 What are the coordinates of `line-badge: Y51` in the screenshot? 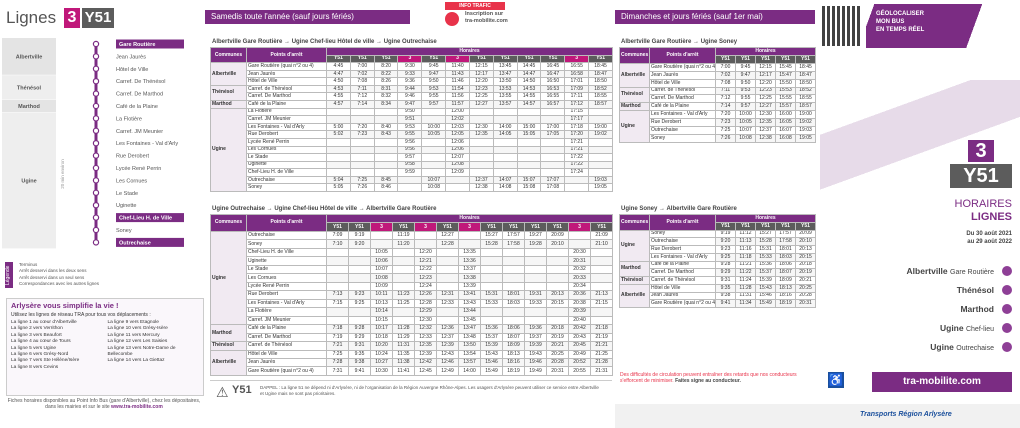 It's located at (98, 18).